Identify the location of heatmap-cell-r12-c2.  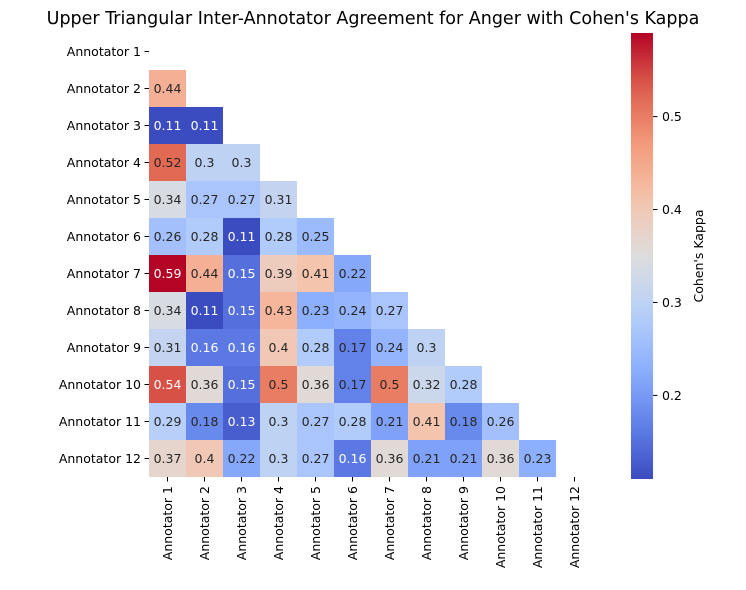
(204, 458).